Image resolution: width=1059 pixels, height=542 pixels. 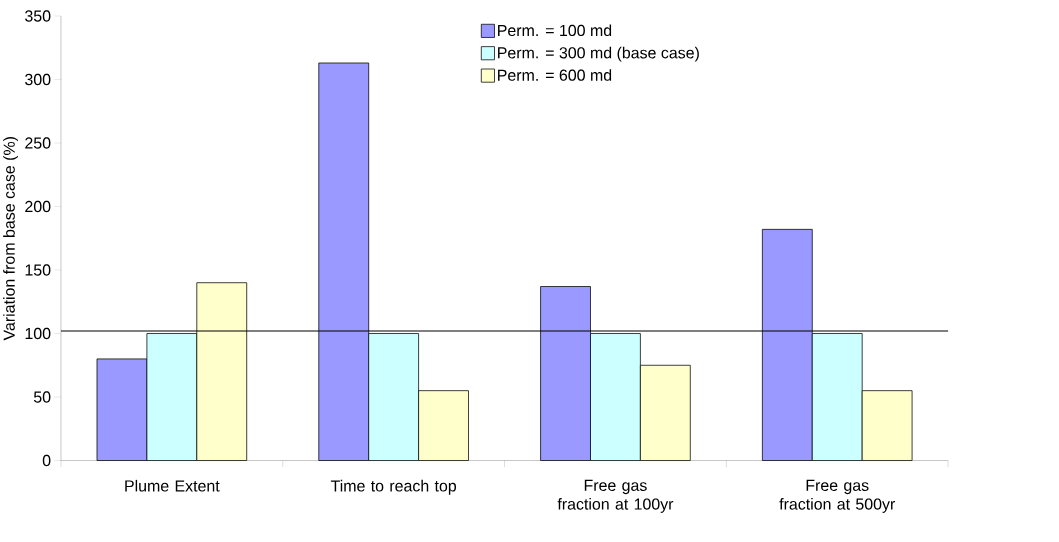 What do you see at coordinates (10, 239) in the screenshot?
I see `y-axis-title: Variation from base case (%)` at bounding box center [10, 239].